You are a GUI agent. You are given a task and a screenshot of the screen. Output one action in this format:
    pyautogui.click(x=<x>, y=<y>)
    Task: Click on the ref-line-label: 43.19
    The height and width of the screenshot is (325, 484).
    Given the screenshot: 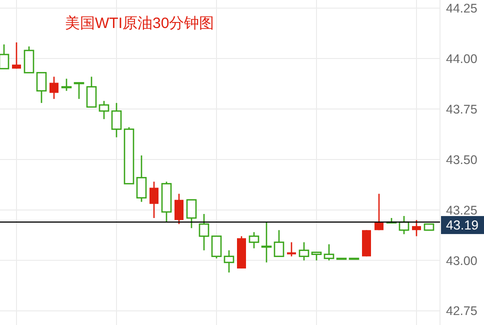 What is the action you would take?
    pyautogui.click(x=462, y=225)
    